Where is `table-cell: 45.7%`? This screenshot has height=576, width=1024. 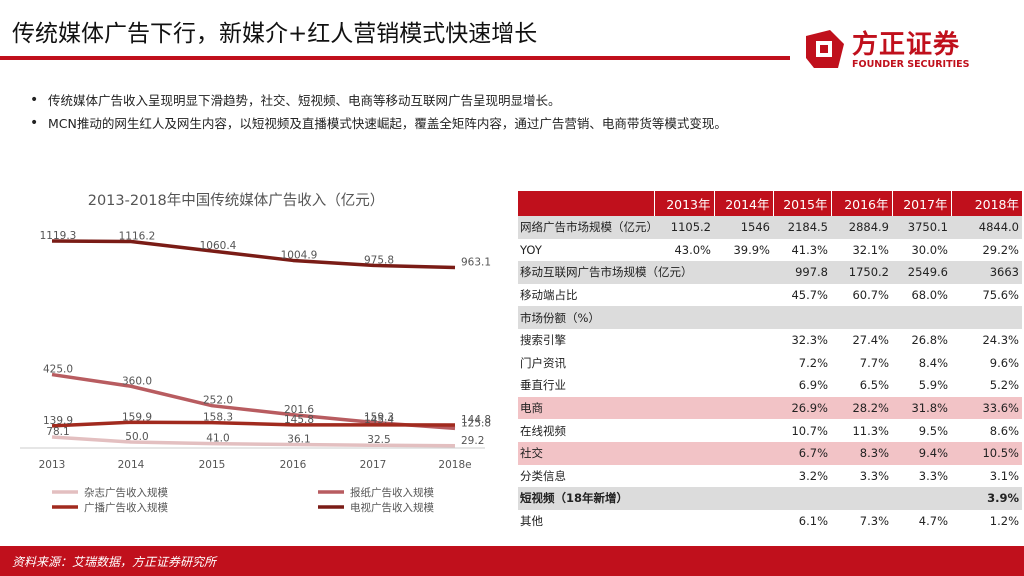
table-cell: 45.7% is located at coordinates (809, 295).